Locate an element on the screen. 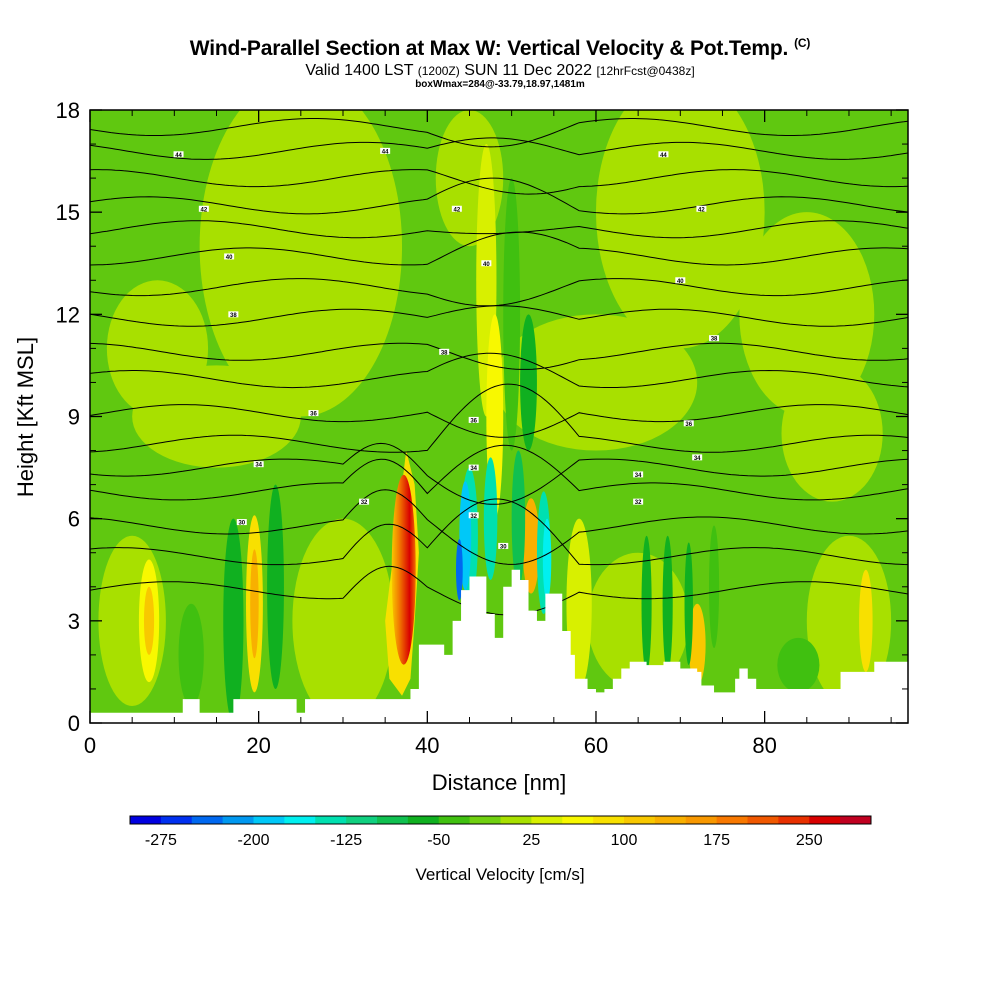 This screenshot has width=1000, height=1000. y-tick-label: 18 is located at coordinates (68, 110).